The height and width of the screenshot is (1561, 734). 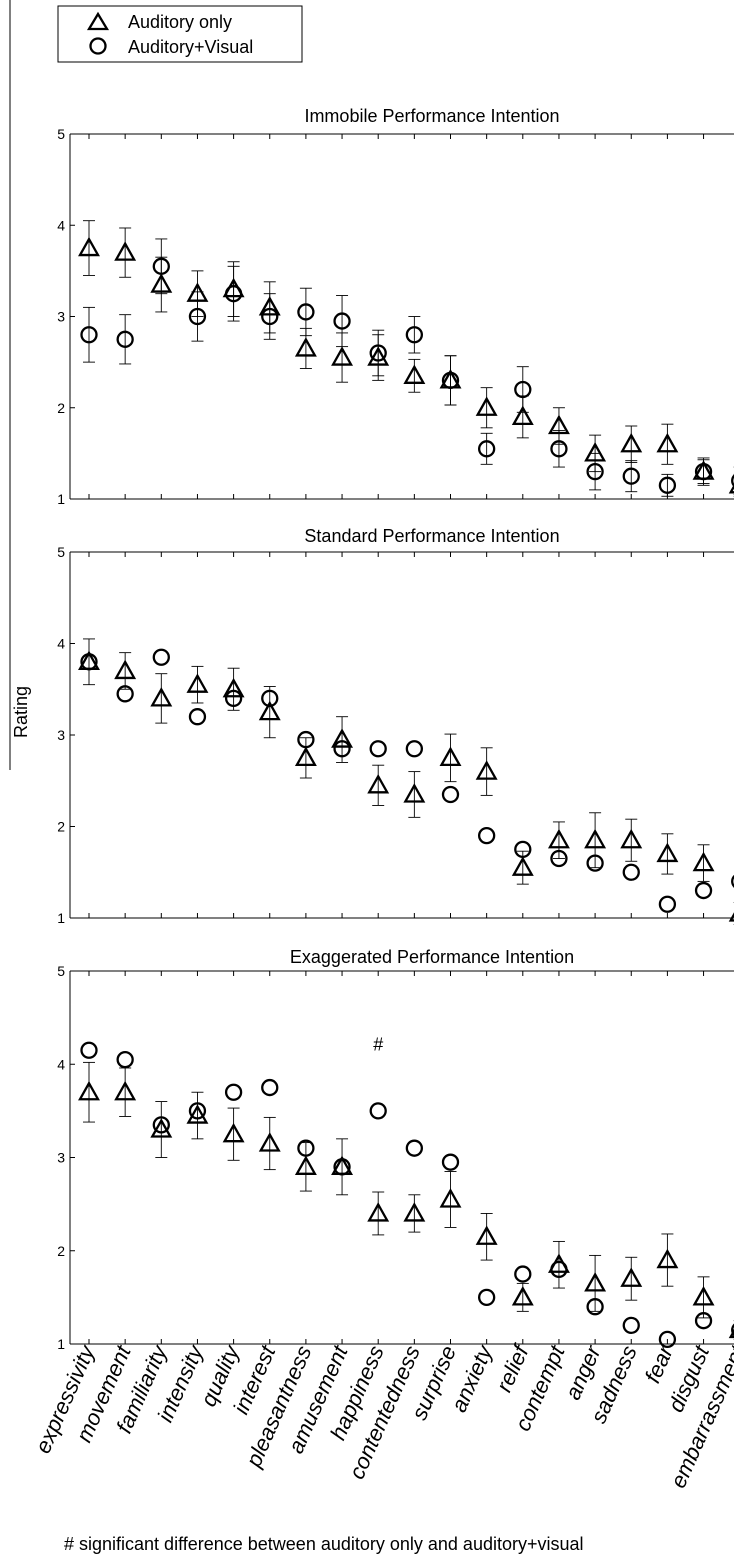 What do you see at coordinates (431, 536) in the screenshot?
I see `panel-title: Standard Performance Intention` at bounding box center [431, 536].